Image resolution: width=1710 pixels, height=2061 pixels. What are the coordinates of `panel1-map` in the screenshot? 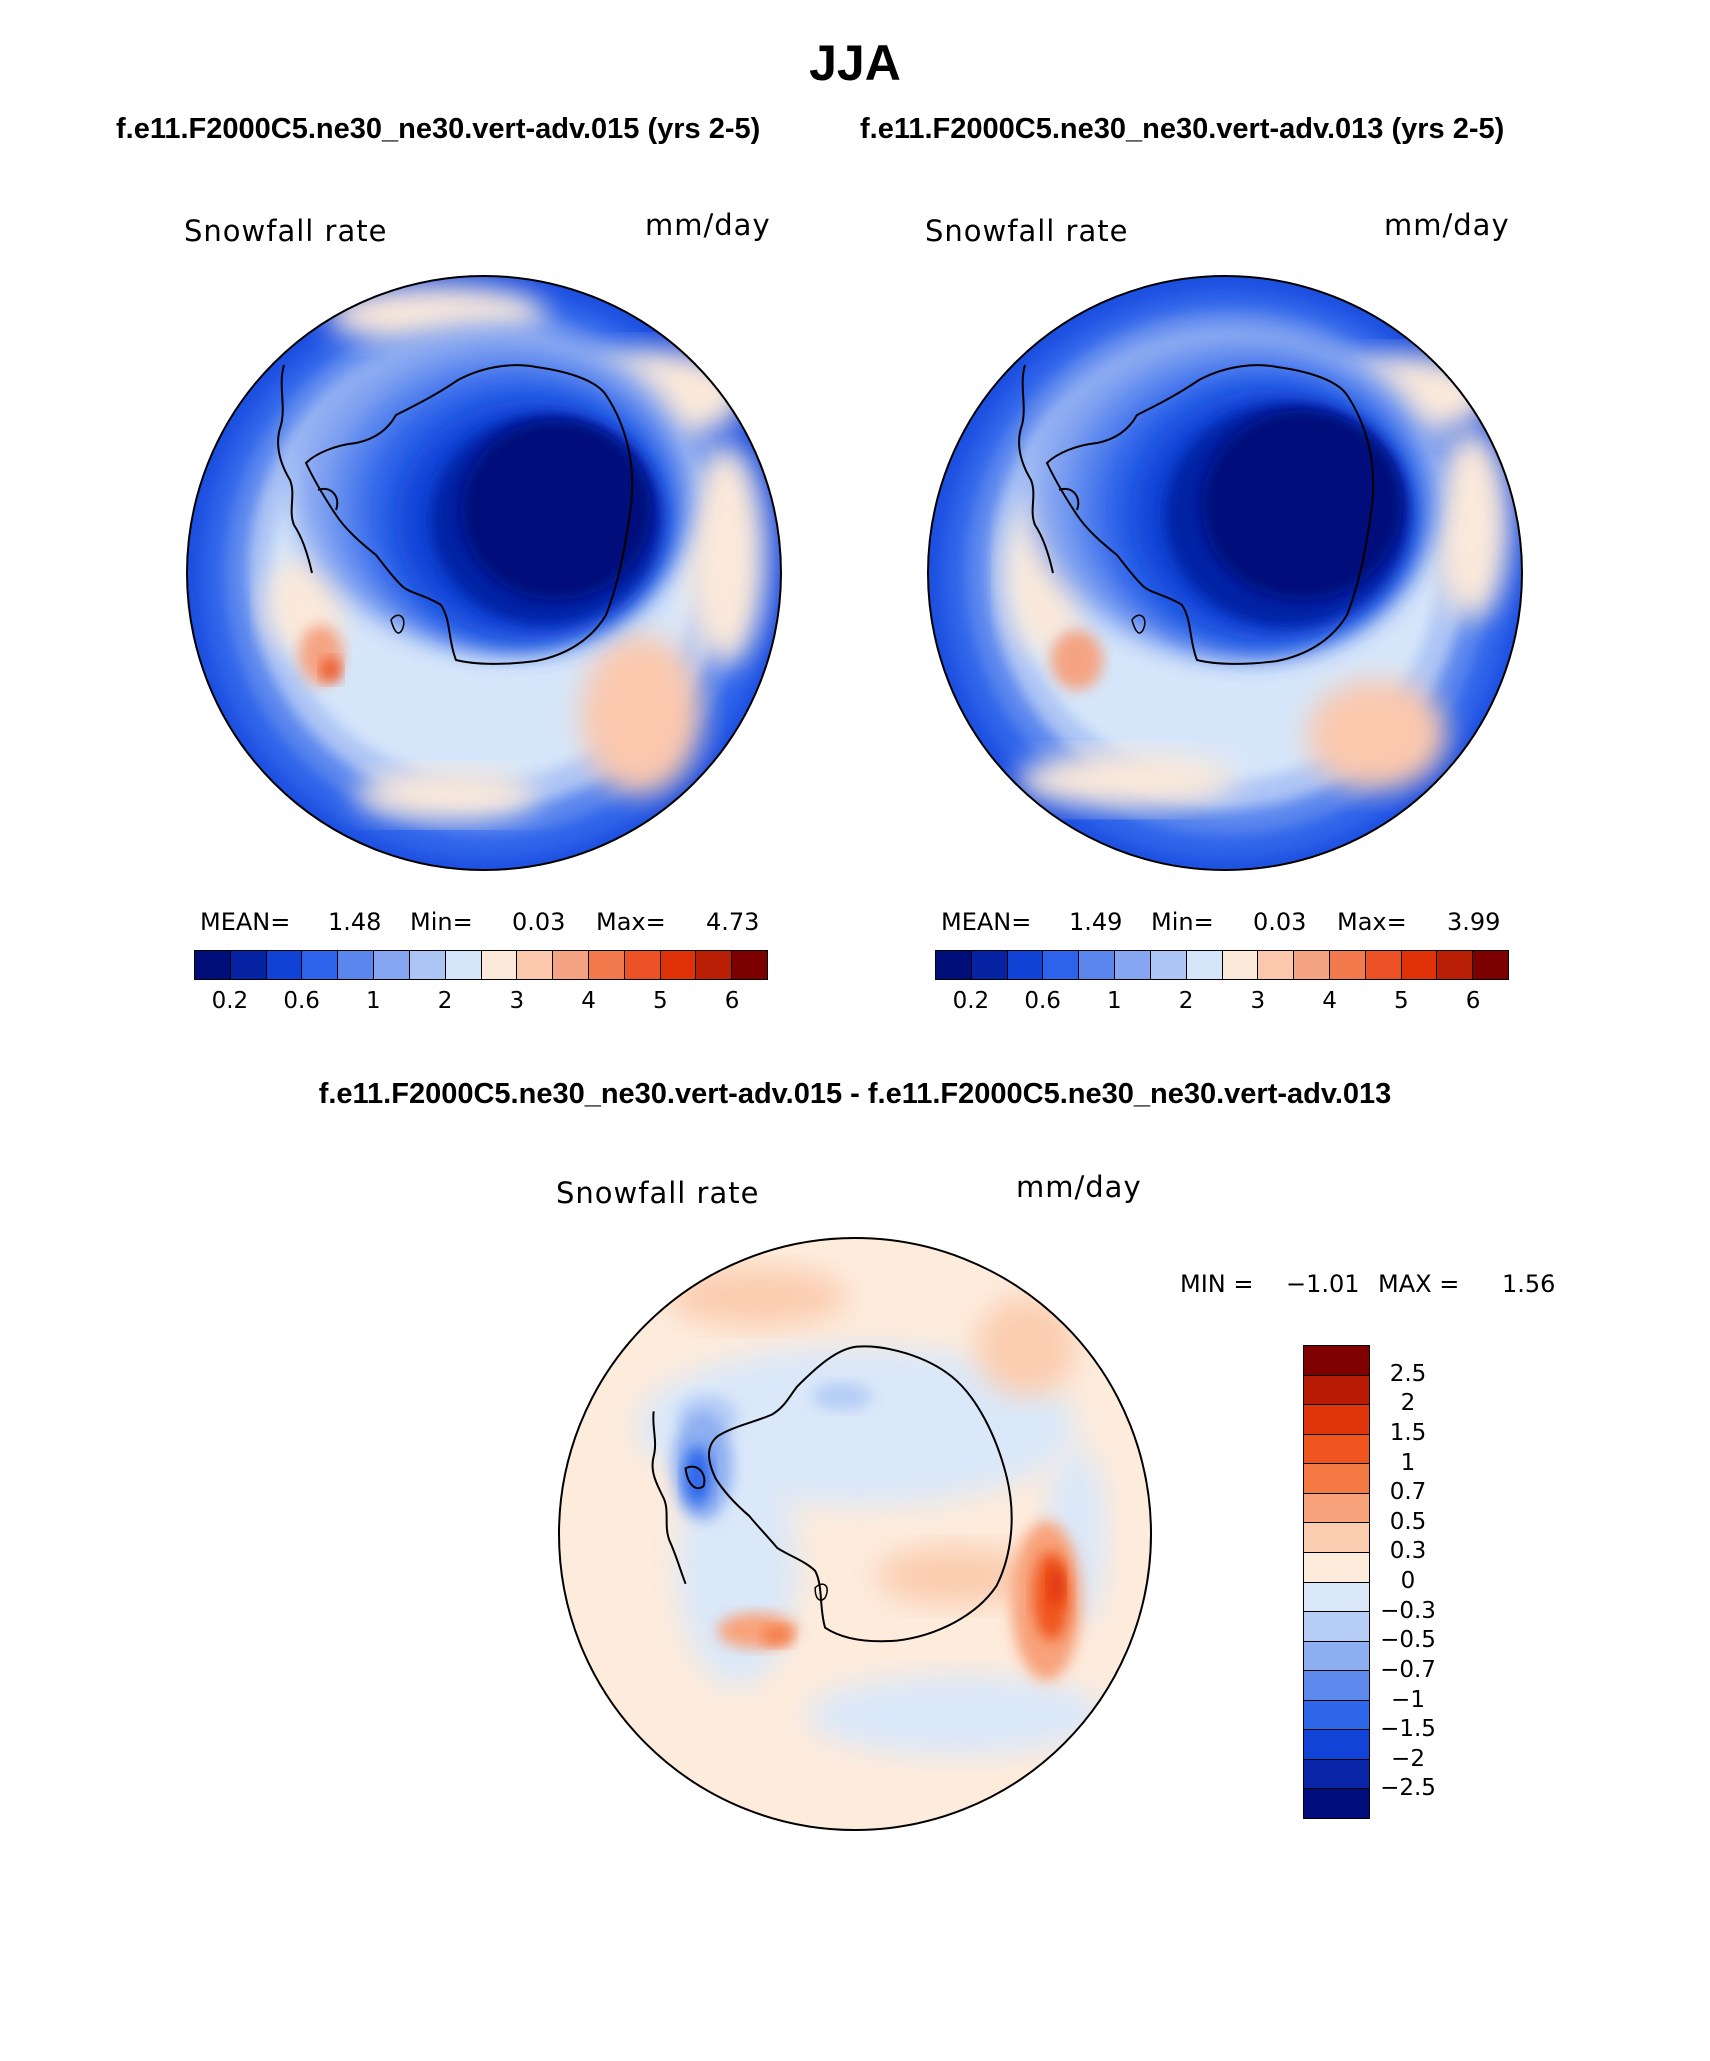 It's located at (484, 573).